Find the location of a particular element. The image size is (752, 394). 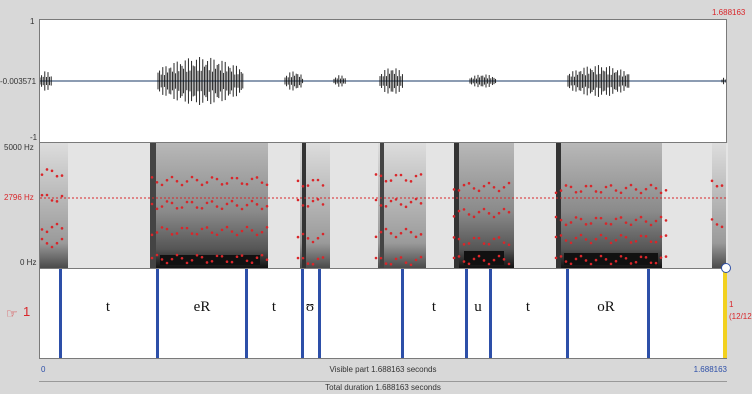

interval-label: oR is located at coordinates (606, 307).